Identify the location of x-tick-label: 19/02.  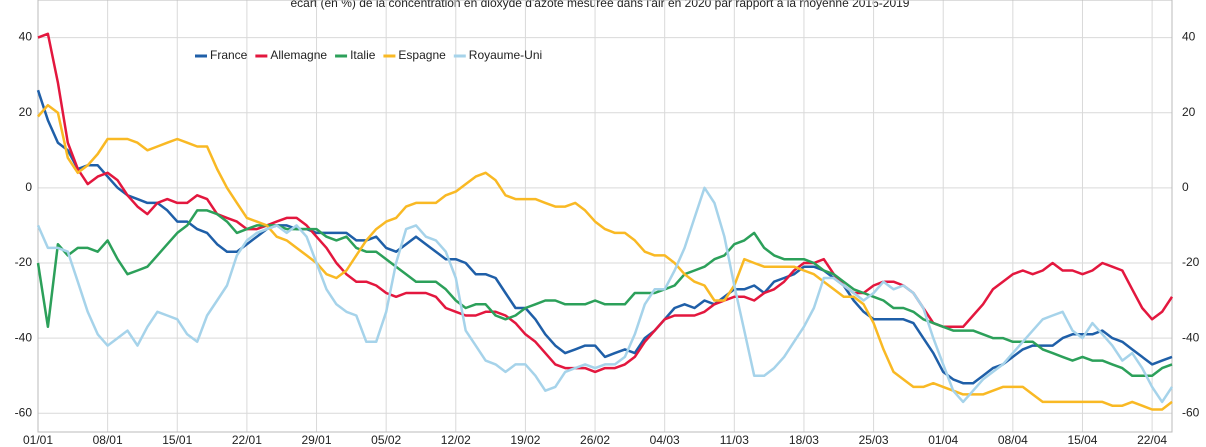
(525, 440).